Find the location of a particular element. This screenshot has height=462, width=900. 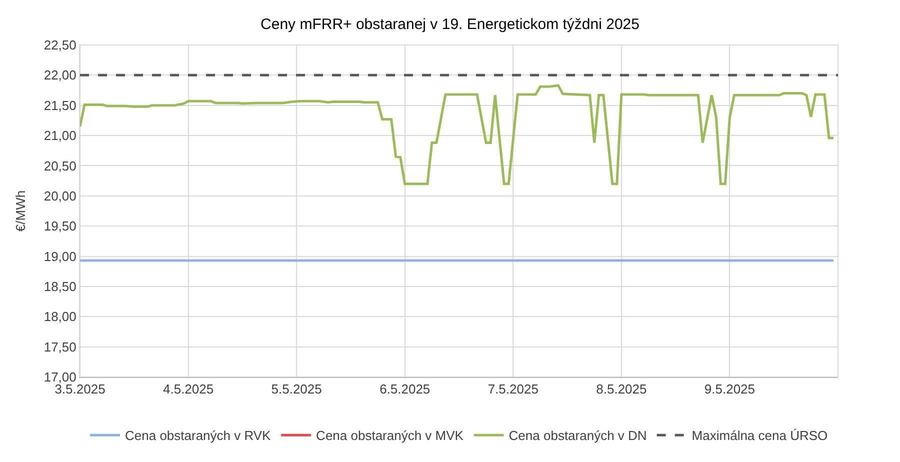

legend-label: Cena obstaraných v MVK is located at coordinates (390, 436).